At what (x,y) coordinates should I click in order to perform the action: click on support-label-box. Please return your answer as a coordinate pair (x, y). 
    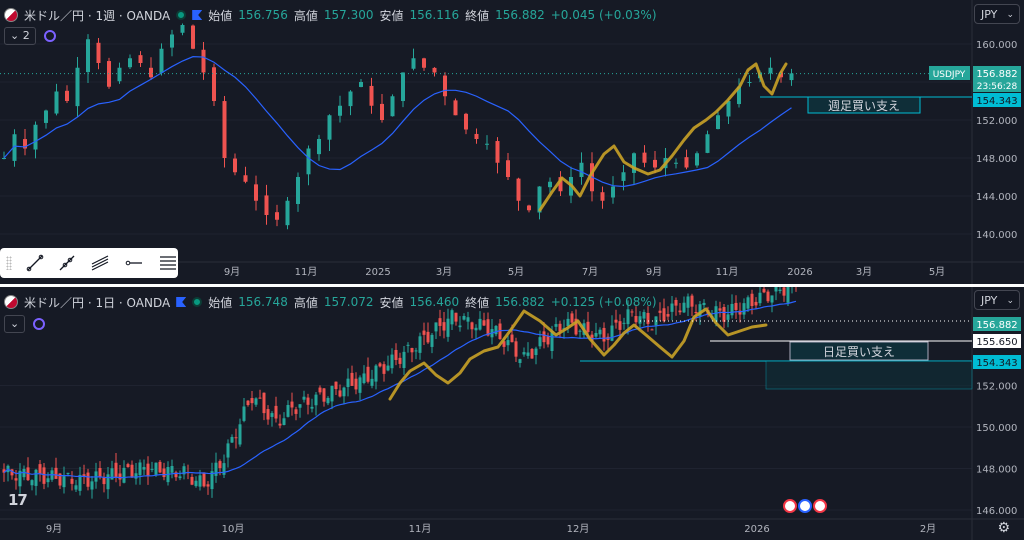
    Looking at the image, I should click on (859, 351).